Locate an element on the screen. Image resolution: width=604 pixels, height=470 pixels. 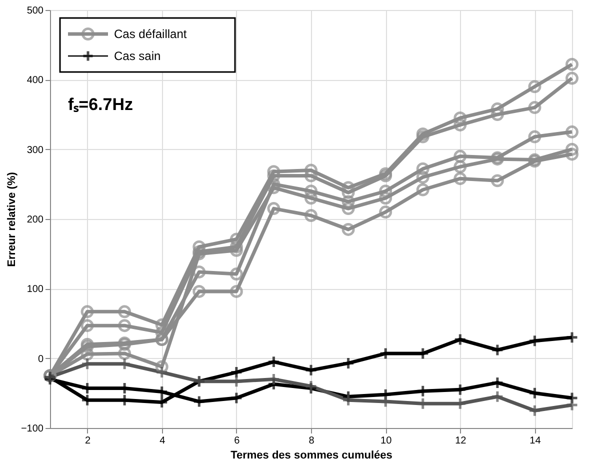
y-axis-title: Erreur relative (%) is located at coordinates (12, 219).